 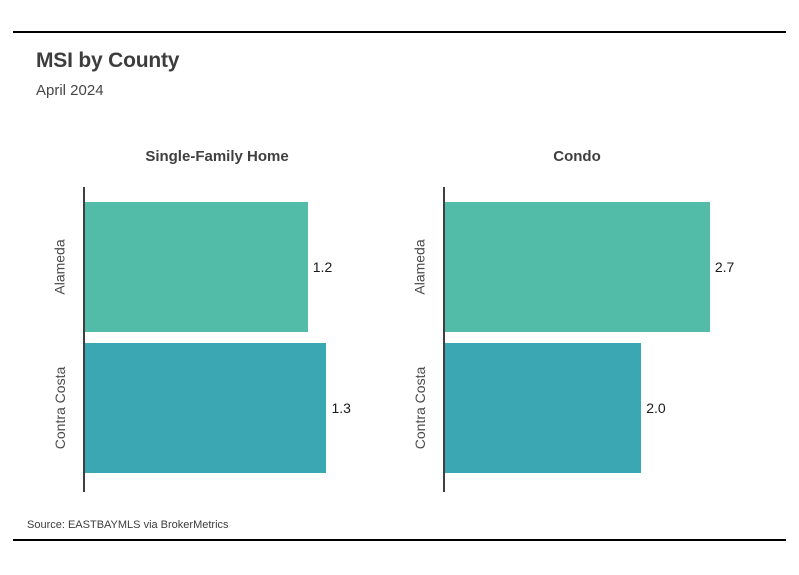 What do you see at coordinates (399, 32) in the screenshot?
I see `top-rule` at bounding box center [399, 32].